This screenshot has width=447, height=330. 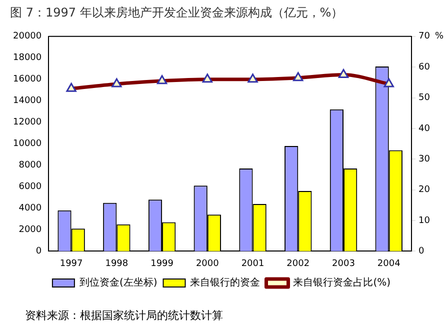 What do you see at coordinates (27, 123) in the screenshot?
I see `y-tick-label: 12000` at bounding box center [27, 123].